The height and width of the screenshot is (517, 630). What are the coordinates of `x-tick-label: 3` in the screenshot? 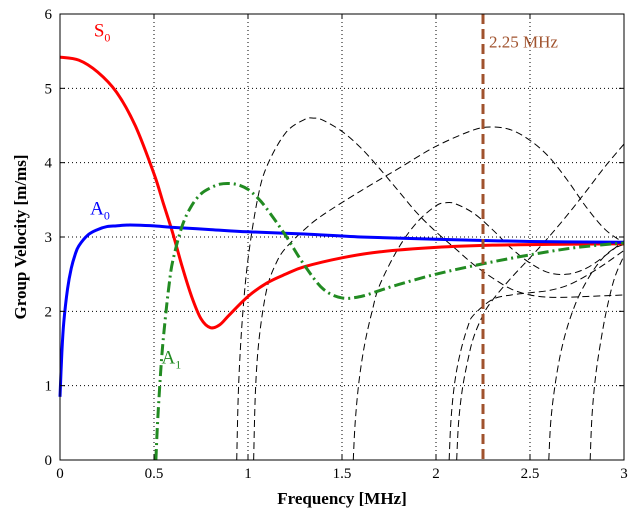 It's located at (624, 474).